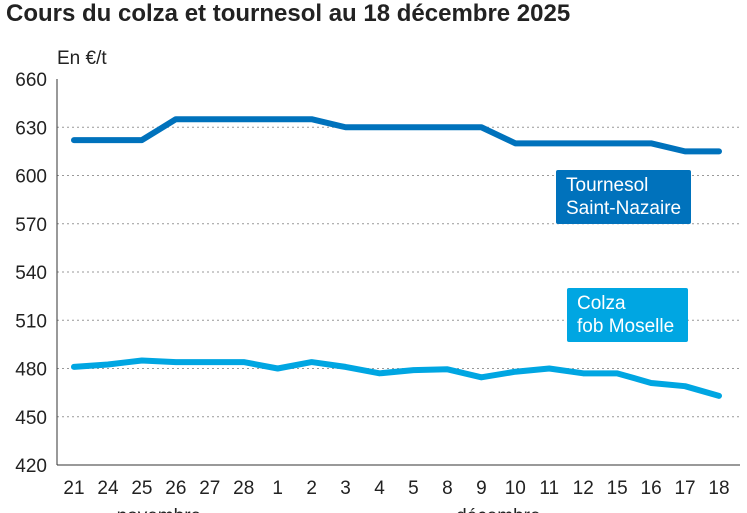 Image resolution: width=747 pixels, height=513 pixels. Describe the element at coordinates (159, 509) in the screenshot. I see `month-label: novembre` at that location.